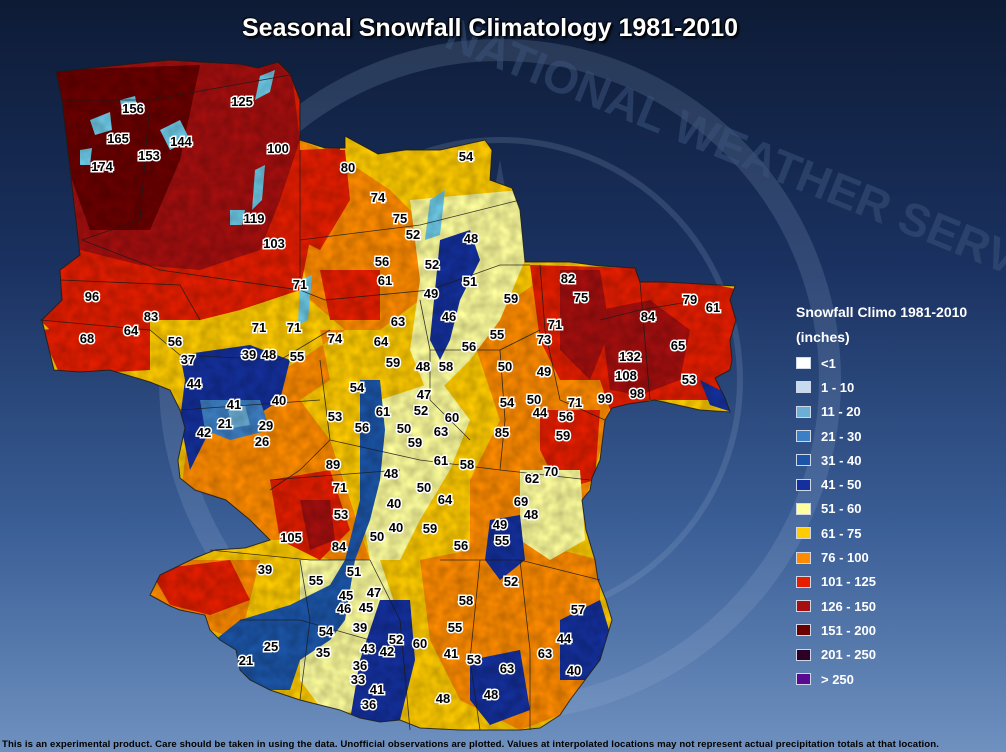  What do you see at coordinates (234, 404) in the screenshot?
I see `obs-label: 41` at bounding box center [234, 404].